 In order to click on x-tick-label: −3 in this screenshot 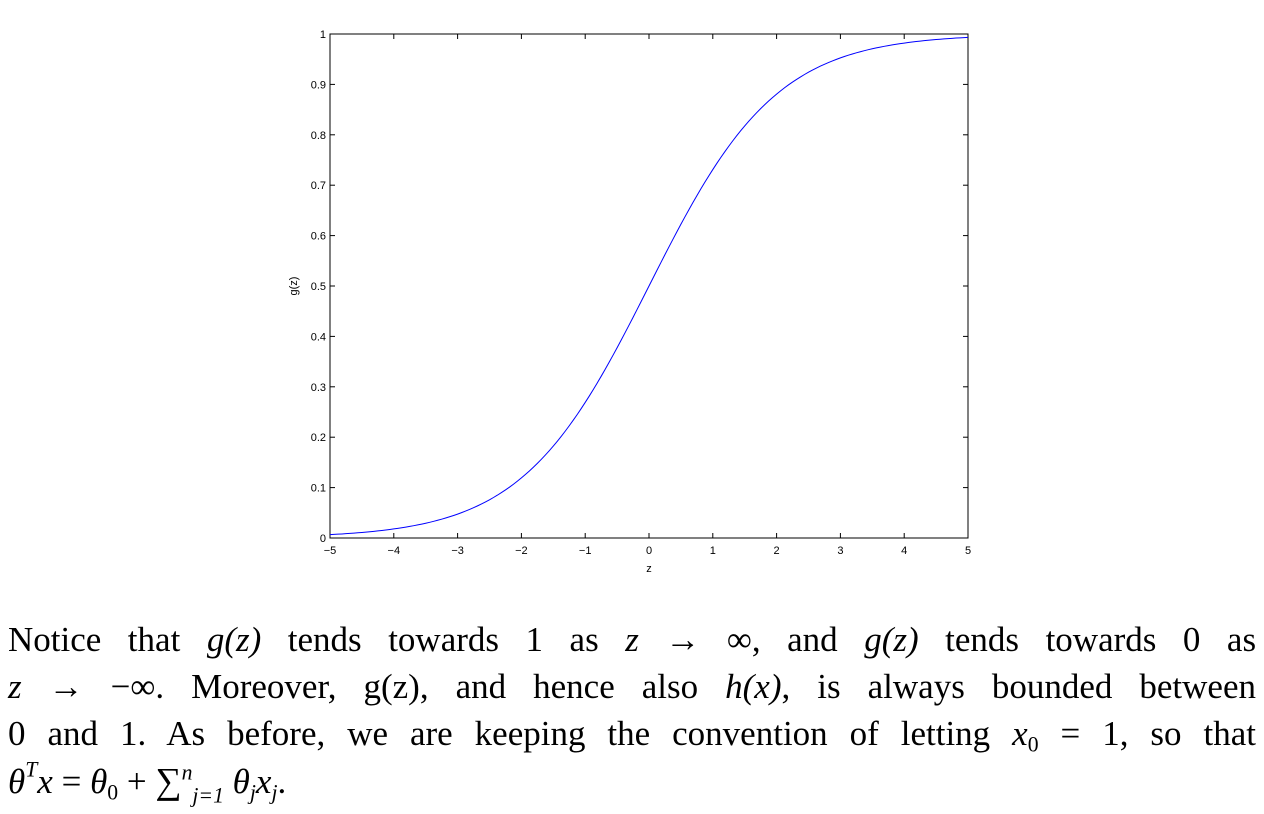, I will do `click(457, 551)`.